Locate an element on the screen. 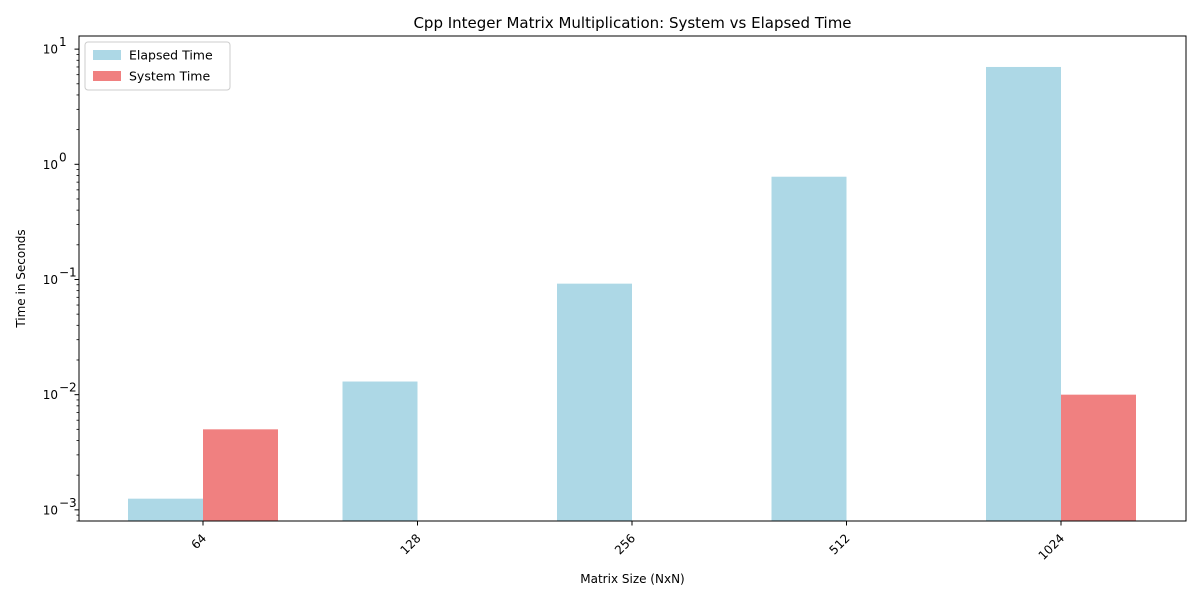 The image size is (1200, 600). y-tick-label-exponent: −2 is located at coordinates (68, 388).